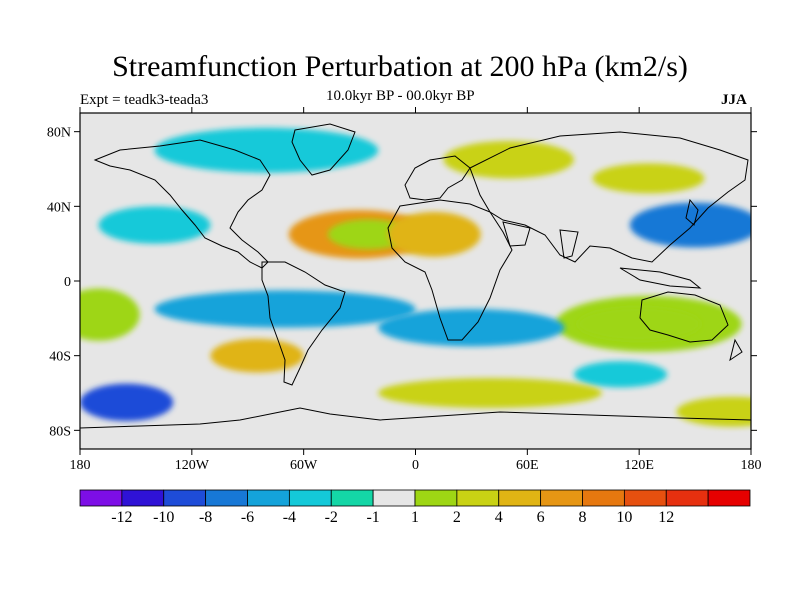 The image size is (800, 600). I want to click on anomaly-east-siberia-high, so click(648, 178).